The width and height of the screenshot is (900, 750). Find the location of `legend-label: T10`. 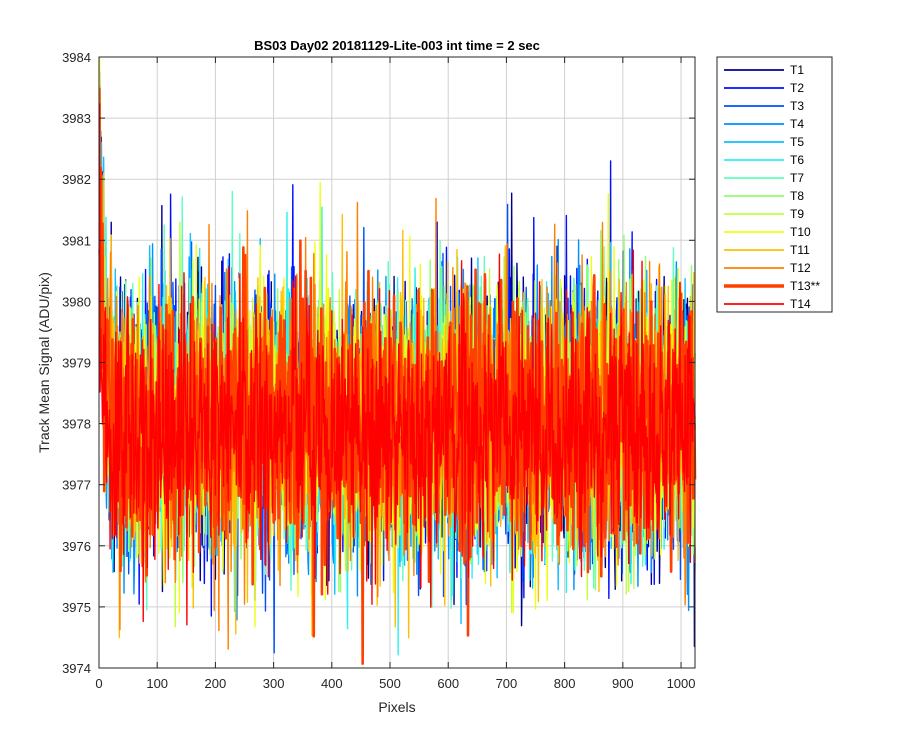

legend-label: T10 is located at coordinates (800, 232).